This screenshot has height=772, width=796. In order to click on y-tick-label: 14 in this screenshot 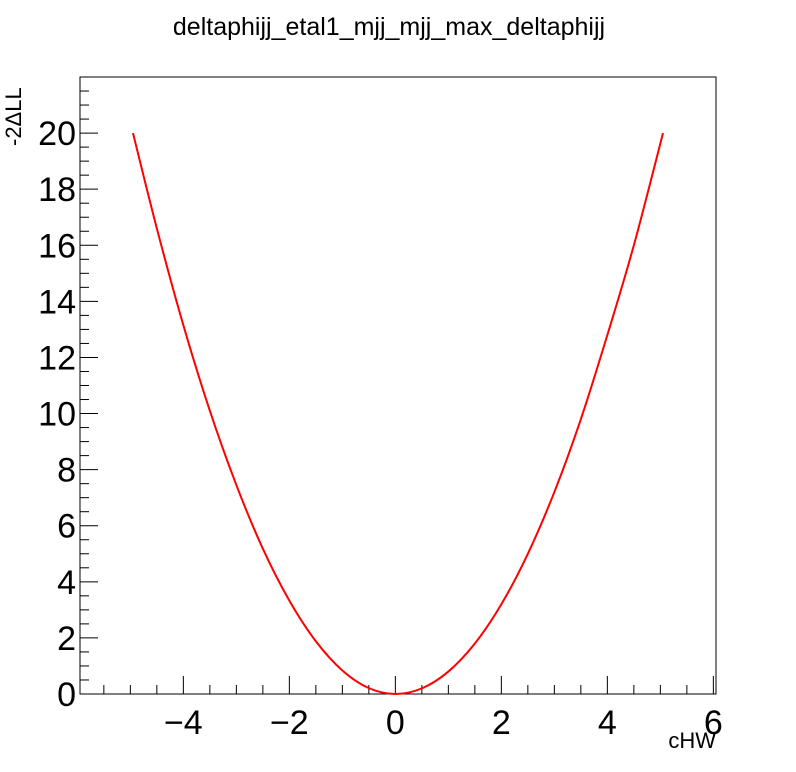, I will do `click(57, 302)`.